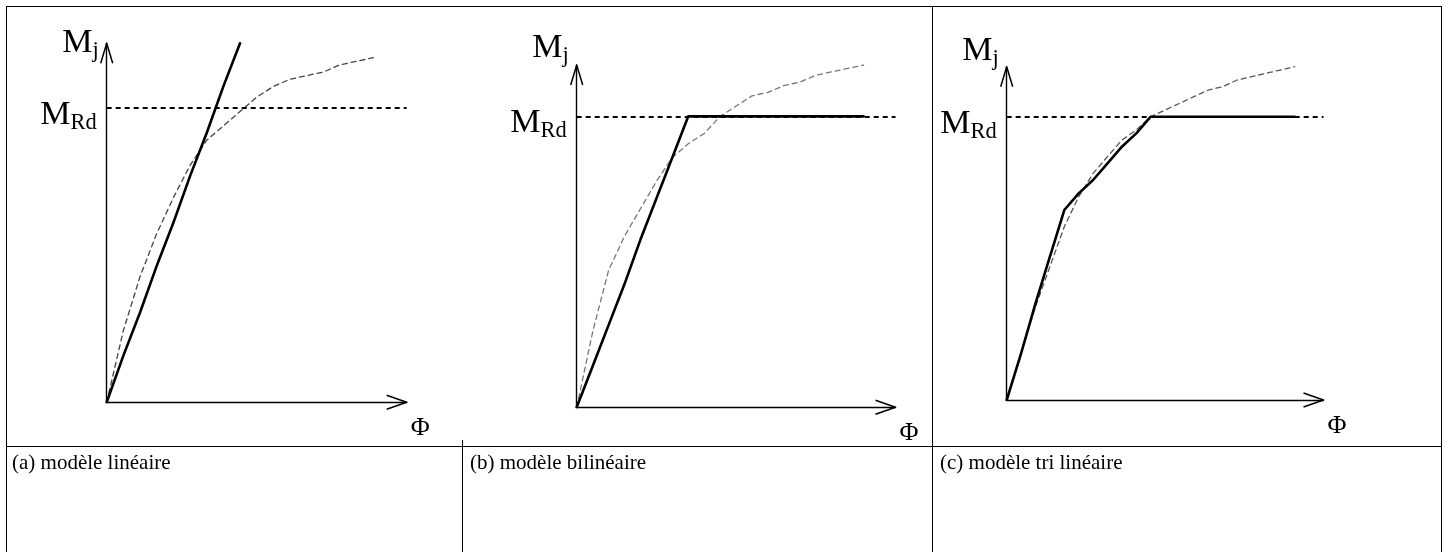  I want to click on text: (c) modèle tri linéaire, so click(1031, 463).